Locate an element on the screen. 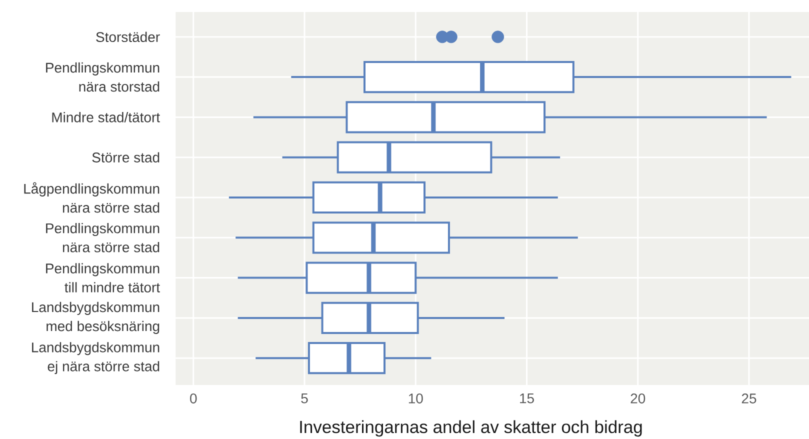 The width and height of the screenshot is (809, 439). y-tick-label: Pendlingskommun till mindre tätort is located at coordinates (103, 277).